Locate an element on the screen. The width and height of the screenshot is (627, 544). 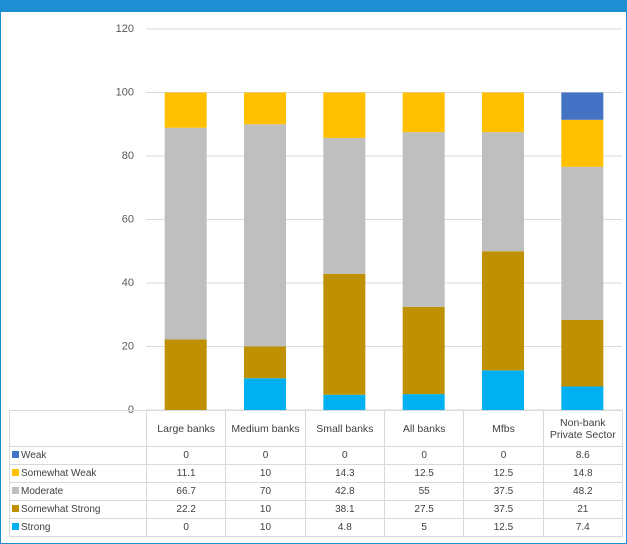
value-cell: 14.3 is located at coordinates (344, 473).